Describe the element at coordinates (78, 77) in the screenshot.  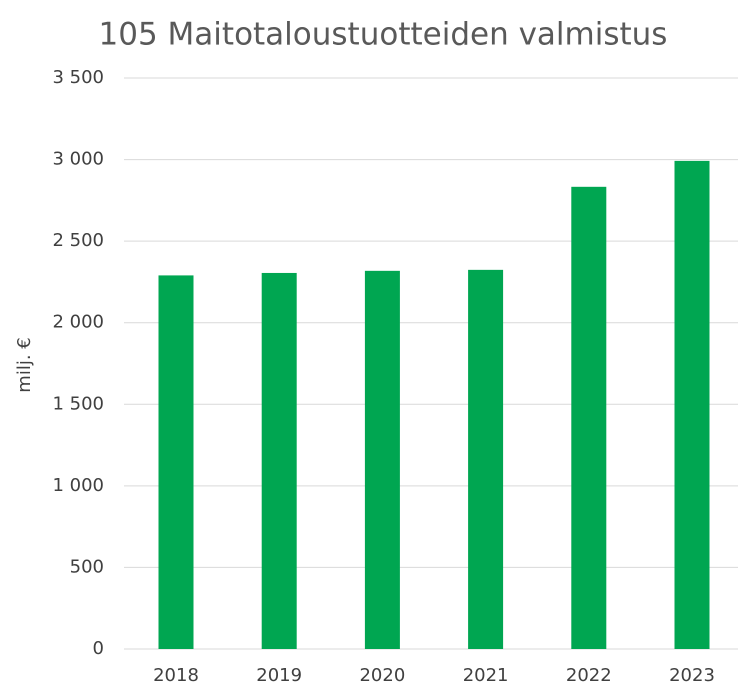
I see `y-tick-label: 3 500` at that location.